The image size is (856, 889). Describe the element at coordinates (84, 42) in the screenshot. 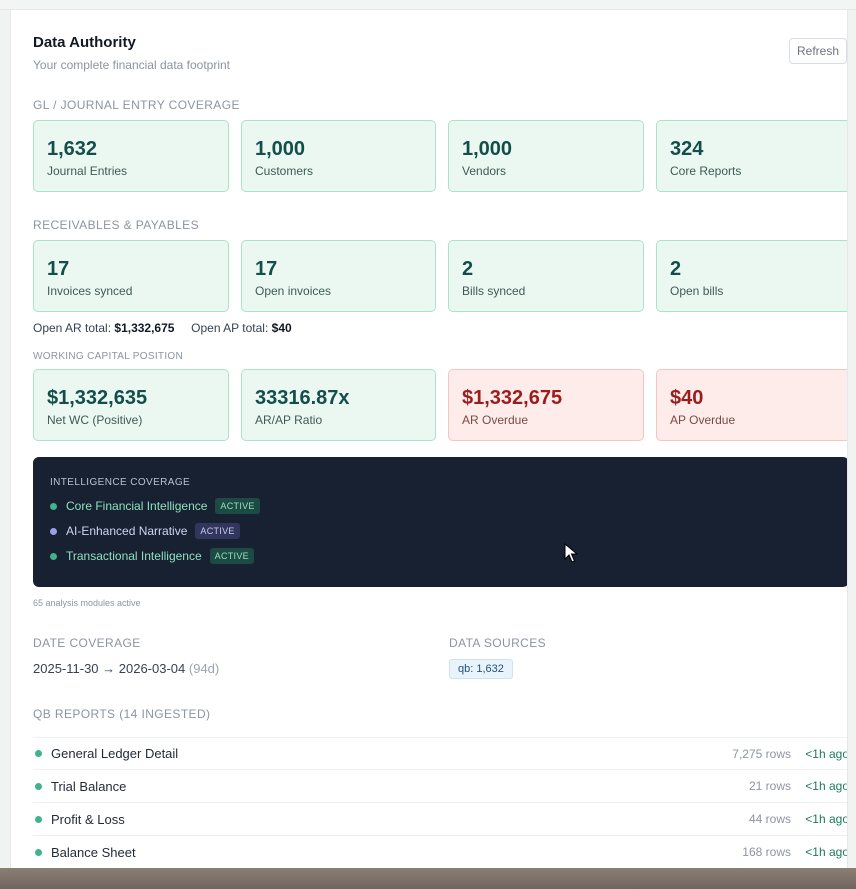

I see `page-title: Data Authority` at that location.